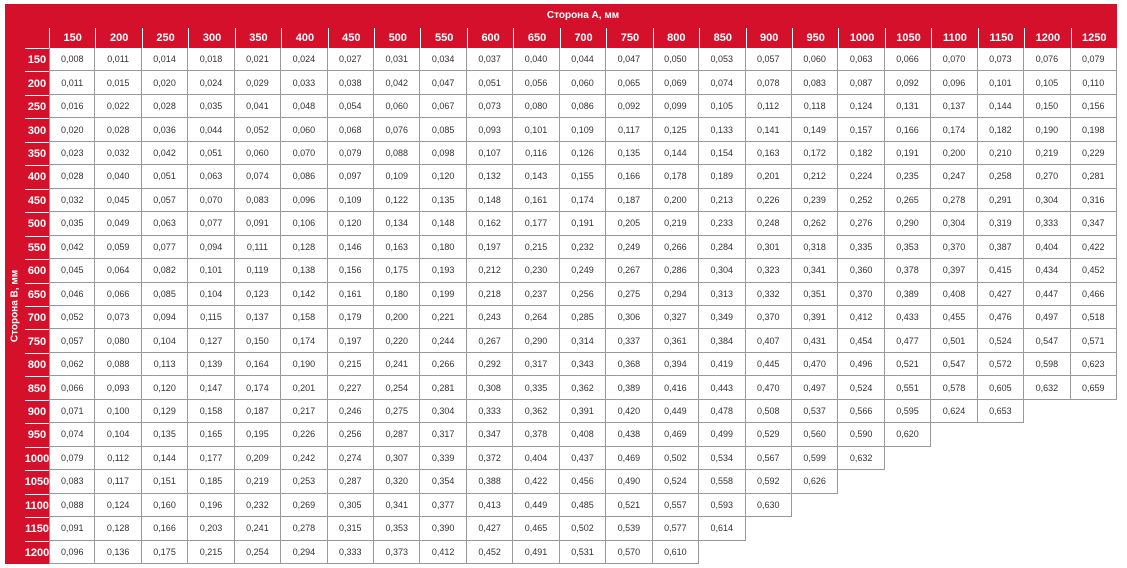 The height and width of the screenshot is (568, 1127). Describe the element at coordinates (304, 271) in the screenshot. I see `table-cell: 0,138` at that location.